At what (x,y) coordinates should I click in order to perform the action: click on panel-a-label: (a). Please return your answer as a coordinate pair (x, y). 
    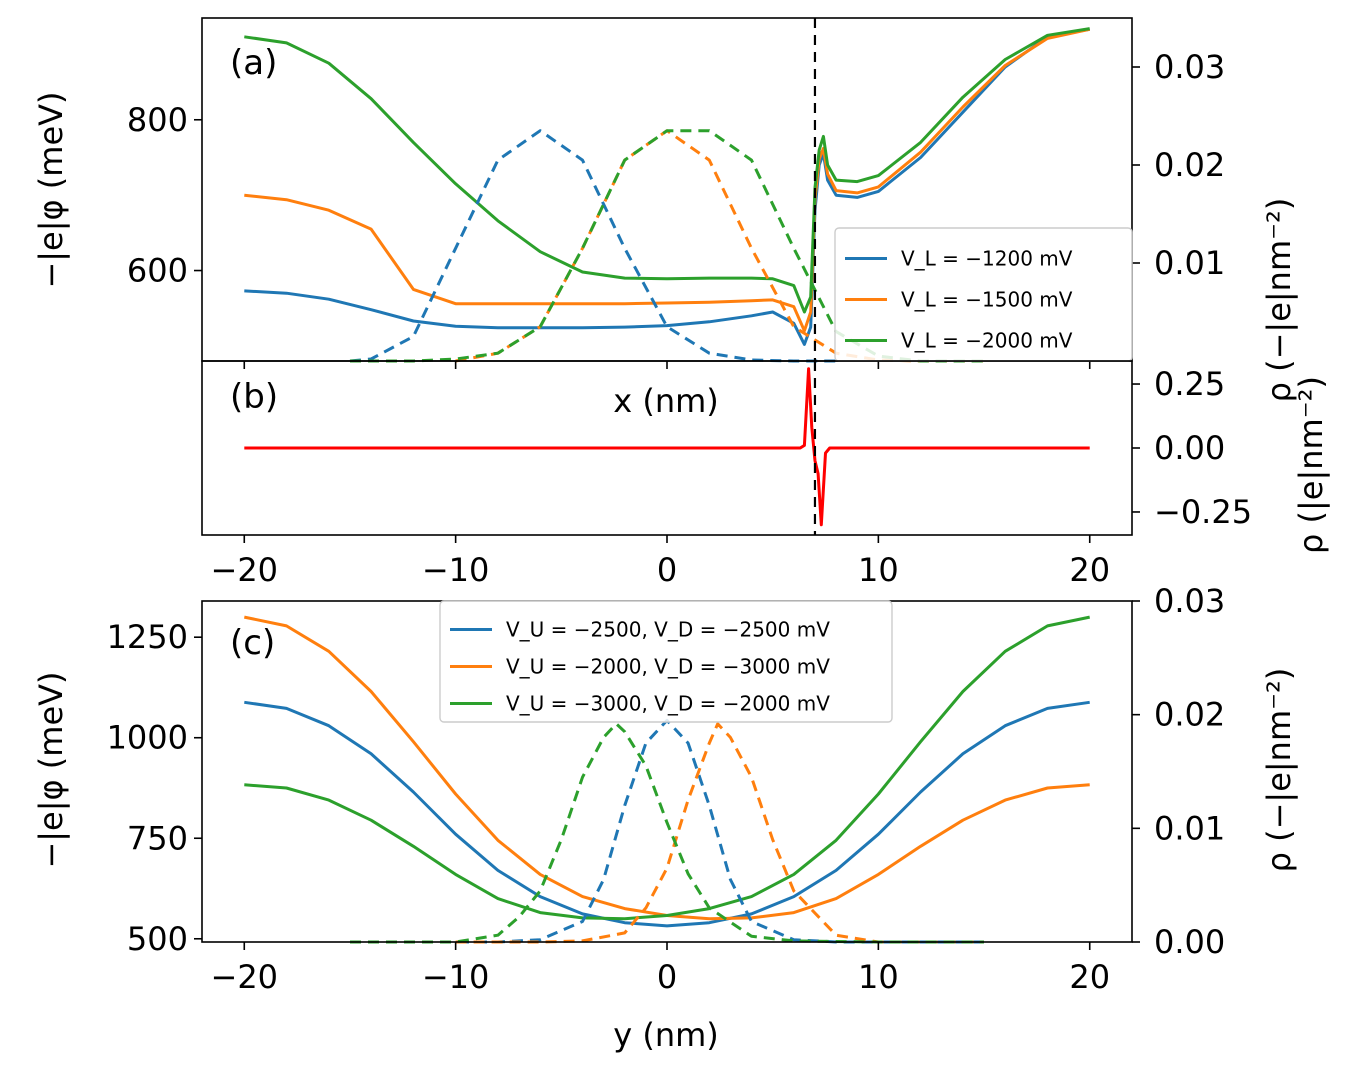
    Looking at the image, I should click on (253, 63).